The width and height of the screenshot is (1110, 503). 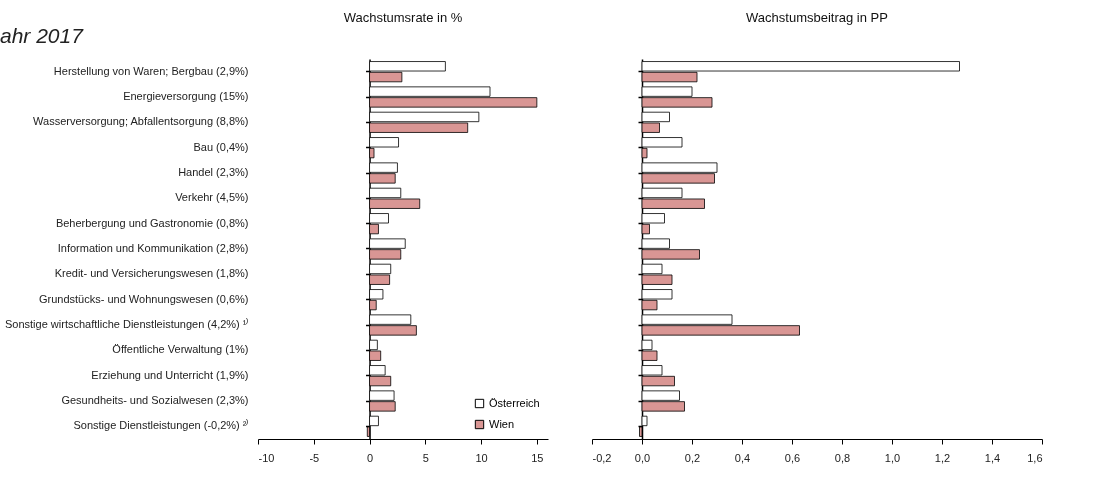 I want to click on x-tick-label: -0,2, so click(x=602, y=457).